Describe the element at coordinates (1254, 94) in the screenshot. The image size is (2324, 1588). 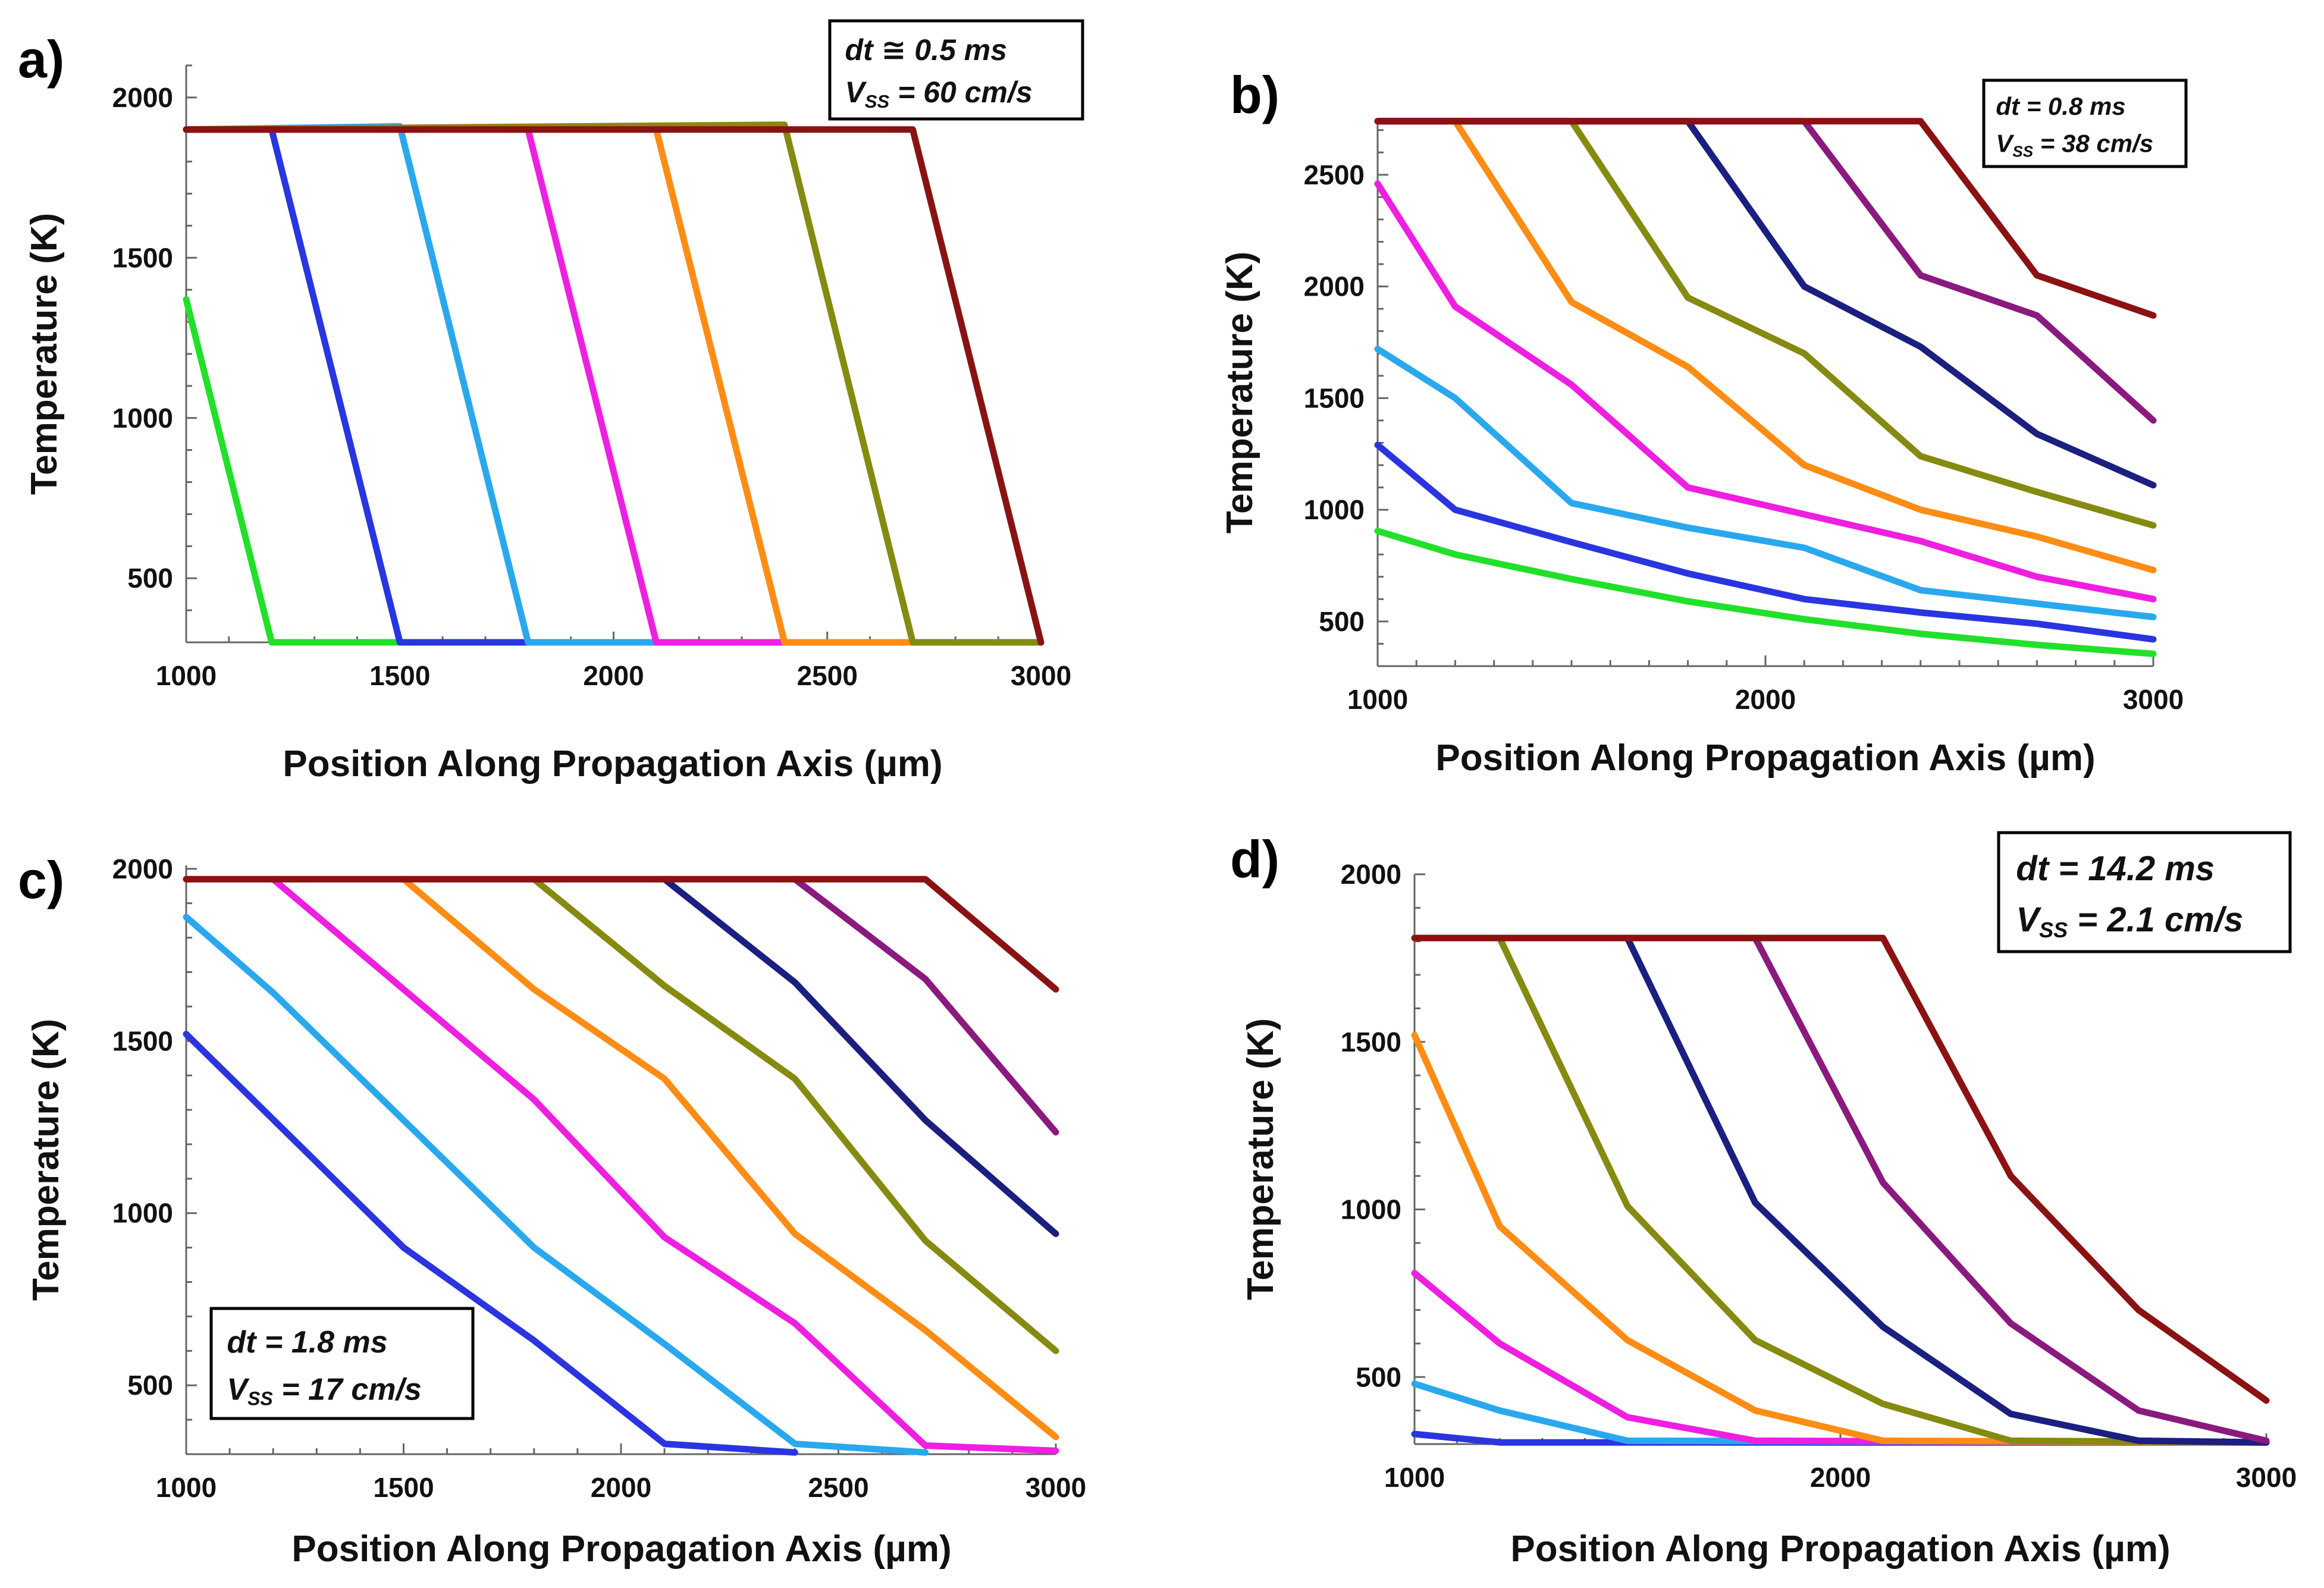
I see `panel-label: b)` at that location.